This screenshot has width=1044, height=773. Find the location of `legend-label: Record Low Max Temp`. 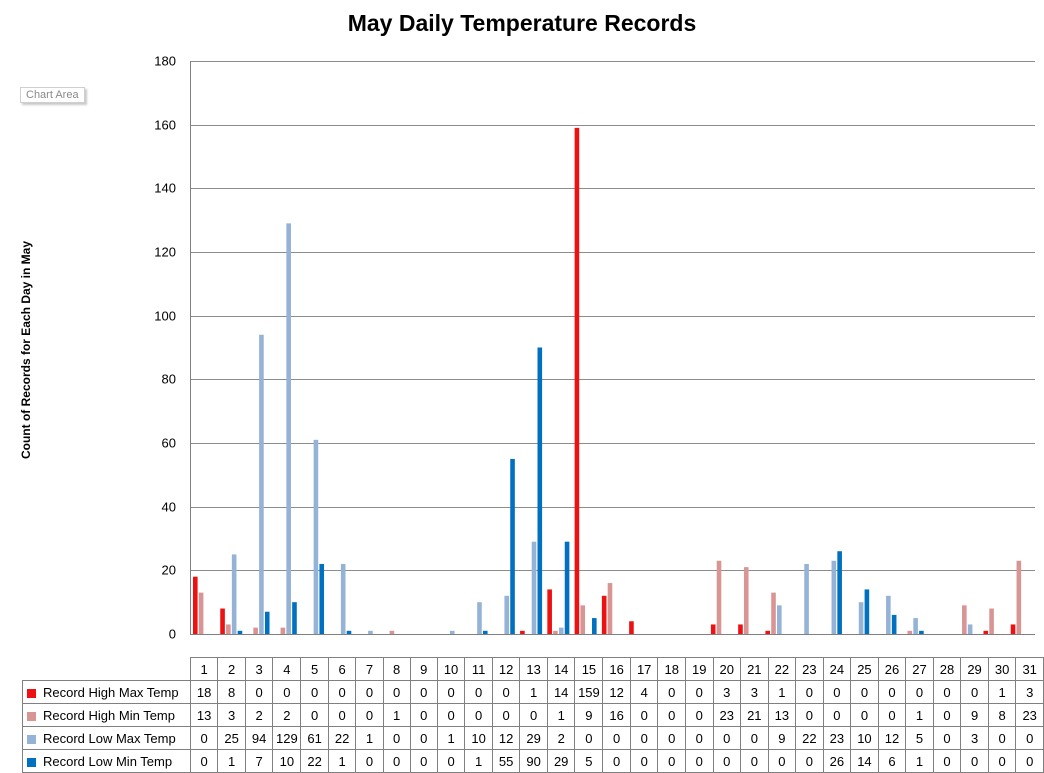

legend-label: Record Low Max Temp is located at coordinates (109, 738).